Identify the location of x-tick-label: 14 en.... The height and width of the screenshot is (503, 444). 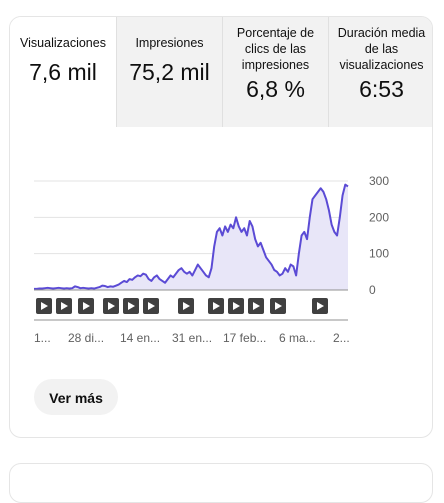
(140, 338).